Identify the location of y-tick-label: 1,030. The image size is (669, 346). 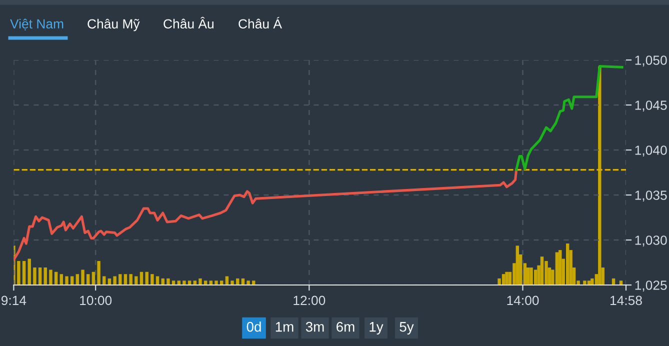
(651, 241).